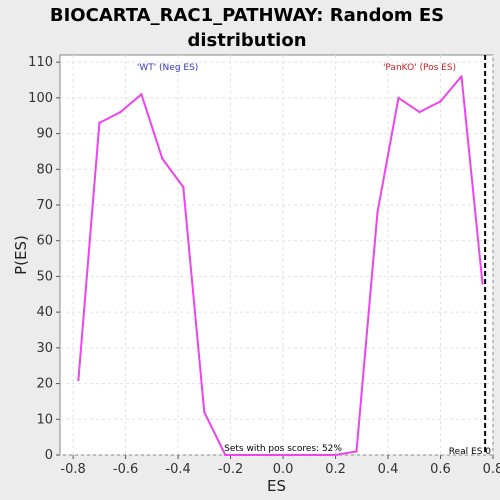  Describe the element at coordinates (40, 62) in the screenshot. I see `y-tick-label: 110` at that location.